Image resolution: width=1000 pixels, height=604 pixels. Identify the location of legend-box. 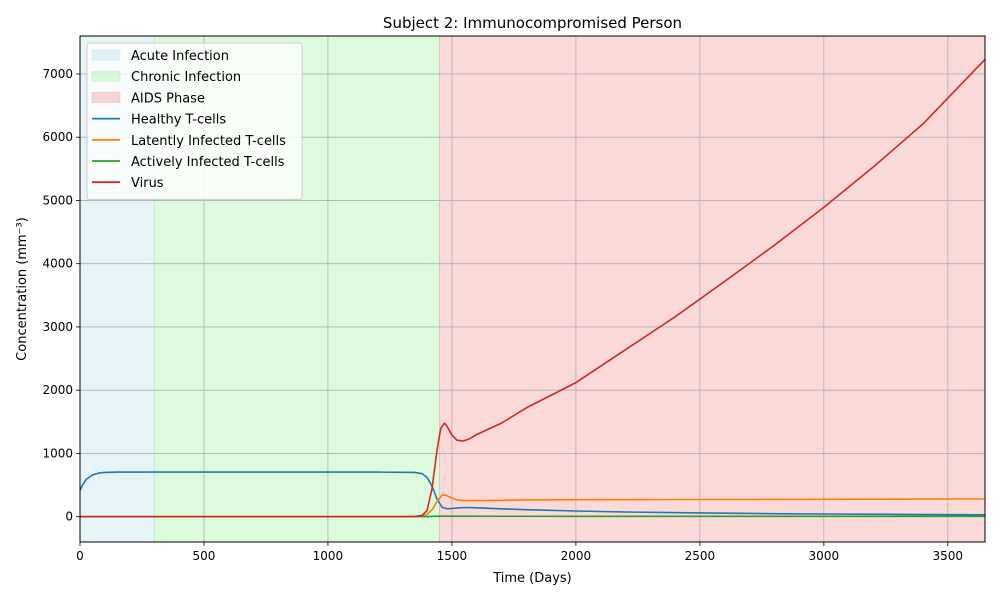
(194, 121).